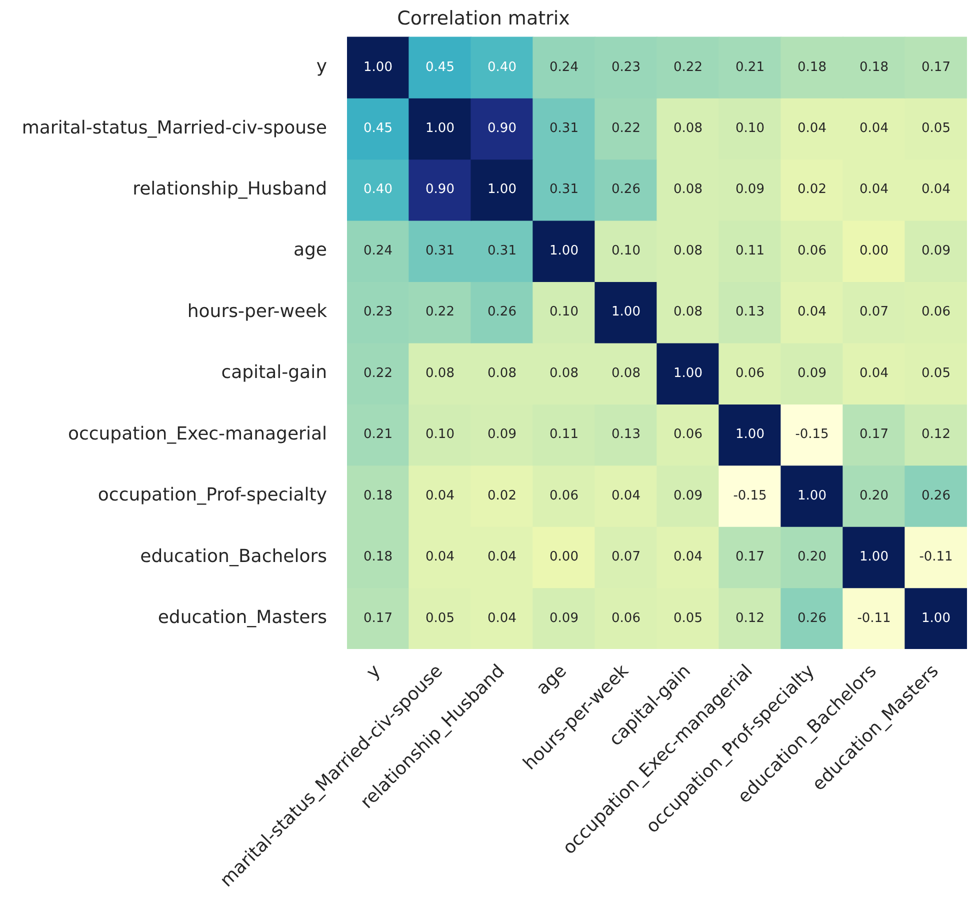 The width and height of the screenshot is (977, 916). What do you see at coordinates (242, 617) in the screenshot?
I see `y-tick-label: education_Masters` at bounding box center [242, 617].